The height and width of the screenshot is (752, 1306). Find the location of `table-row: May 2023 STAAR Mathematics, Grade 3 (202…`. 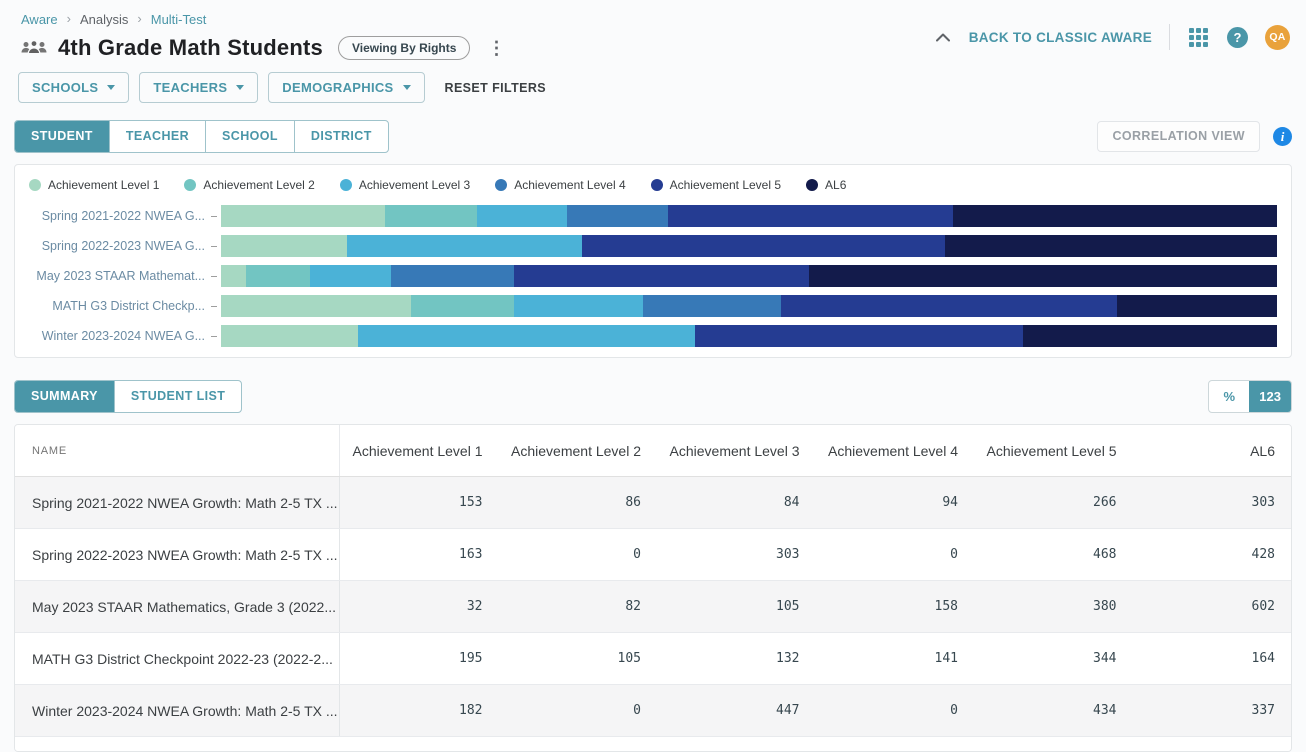

table-row: May 2023 STAAR Mathematics, Grade 3 (202… is located at coordinates (653, 607).